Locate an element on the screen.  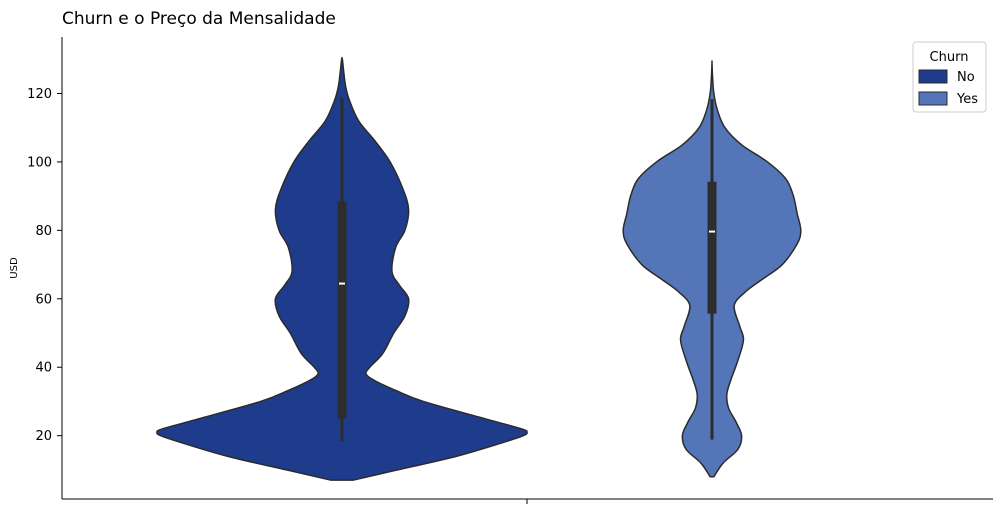
y-tick-label: 120 is located at coordinates (39, 94).